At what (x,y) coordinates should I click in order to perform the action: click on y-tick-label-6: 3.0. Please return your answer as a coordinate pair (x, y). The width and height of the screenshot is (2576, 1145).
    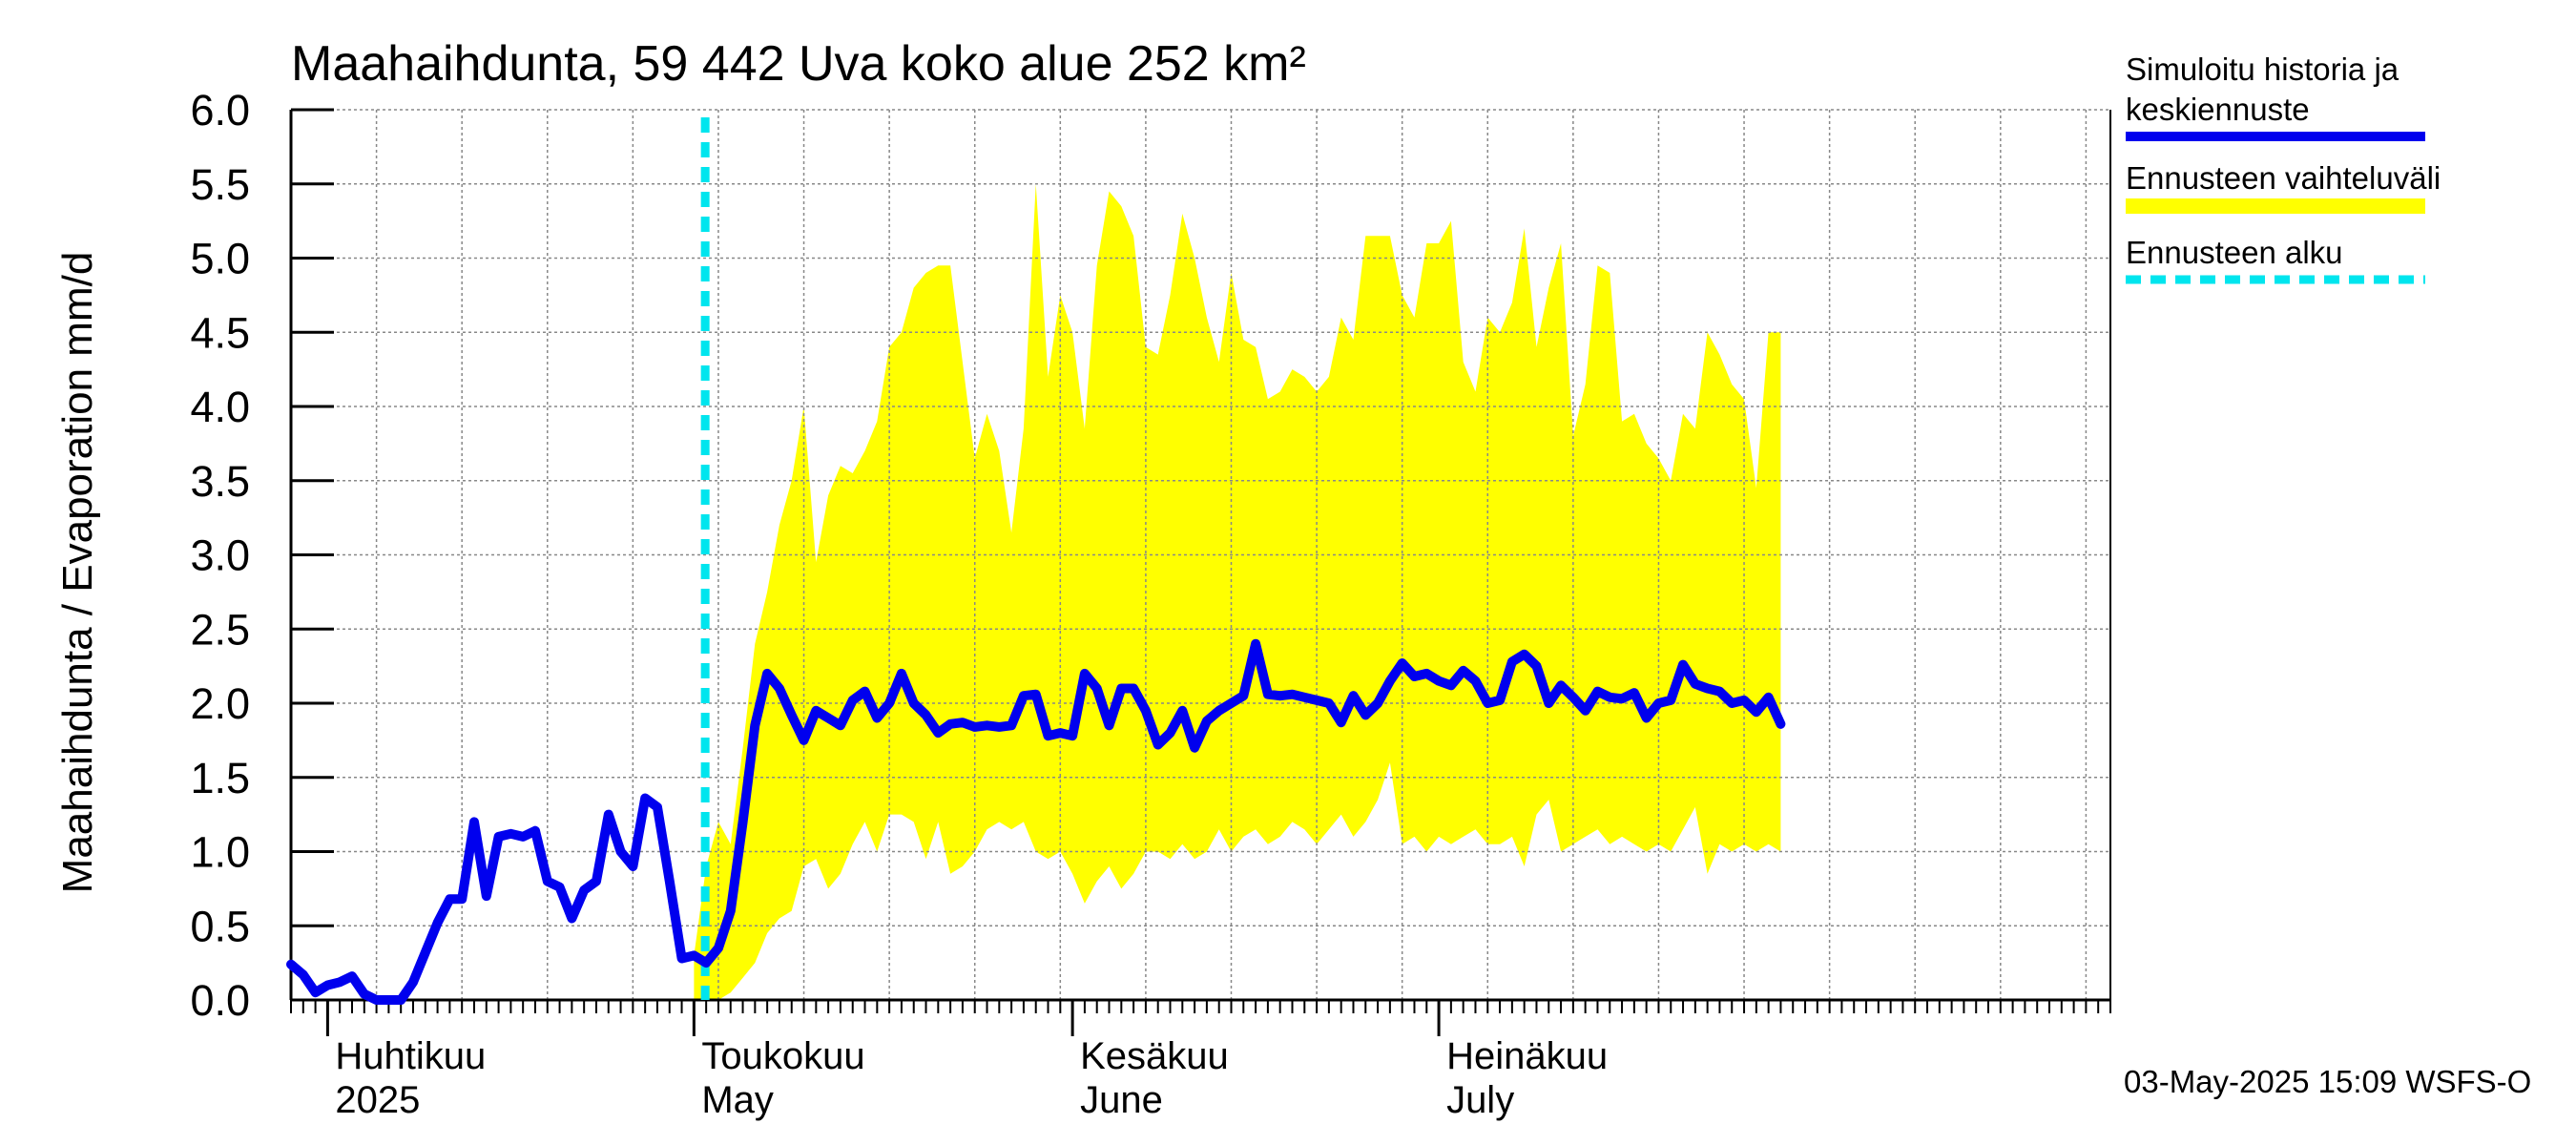
    Looking at the image, I should click on (220, 555).